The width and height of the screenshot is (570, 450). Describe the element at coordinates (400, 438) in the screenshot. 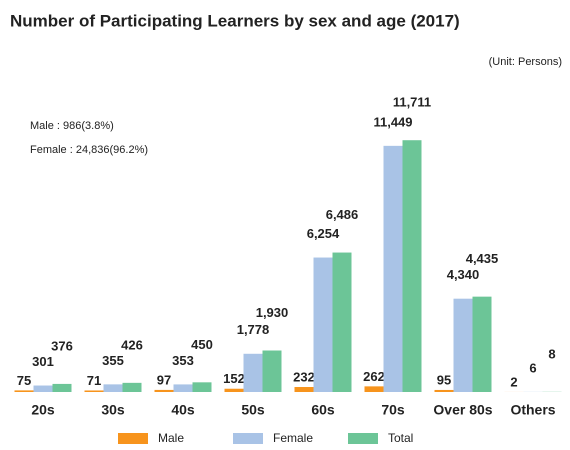

I see `legend-label: Total` at that location.